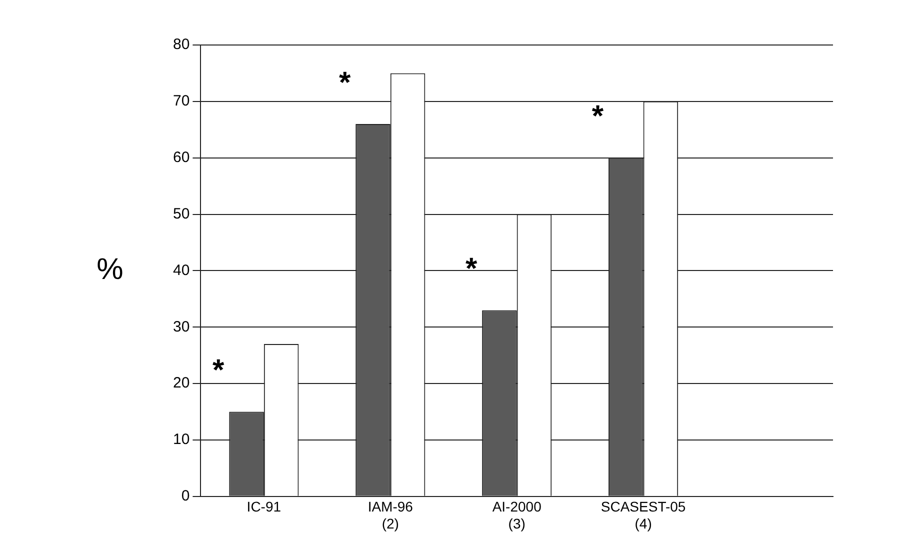 Image resolution: width=908 pixels, height=556 pixels. Describe the element at coordinates (181, 439) in the screenshot. I see `y-tick-label: 10` at that location.